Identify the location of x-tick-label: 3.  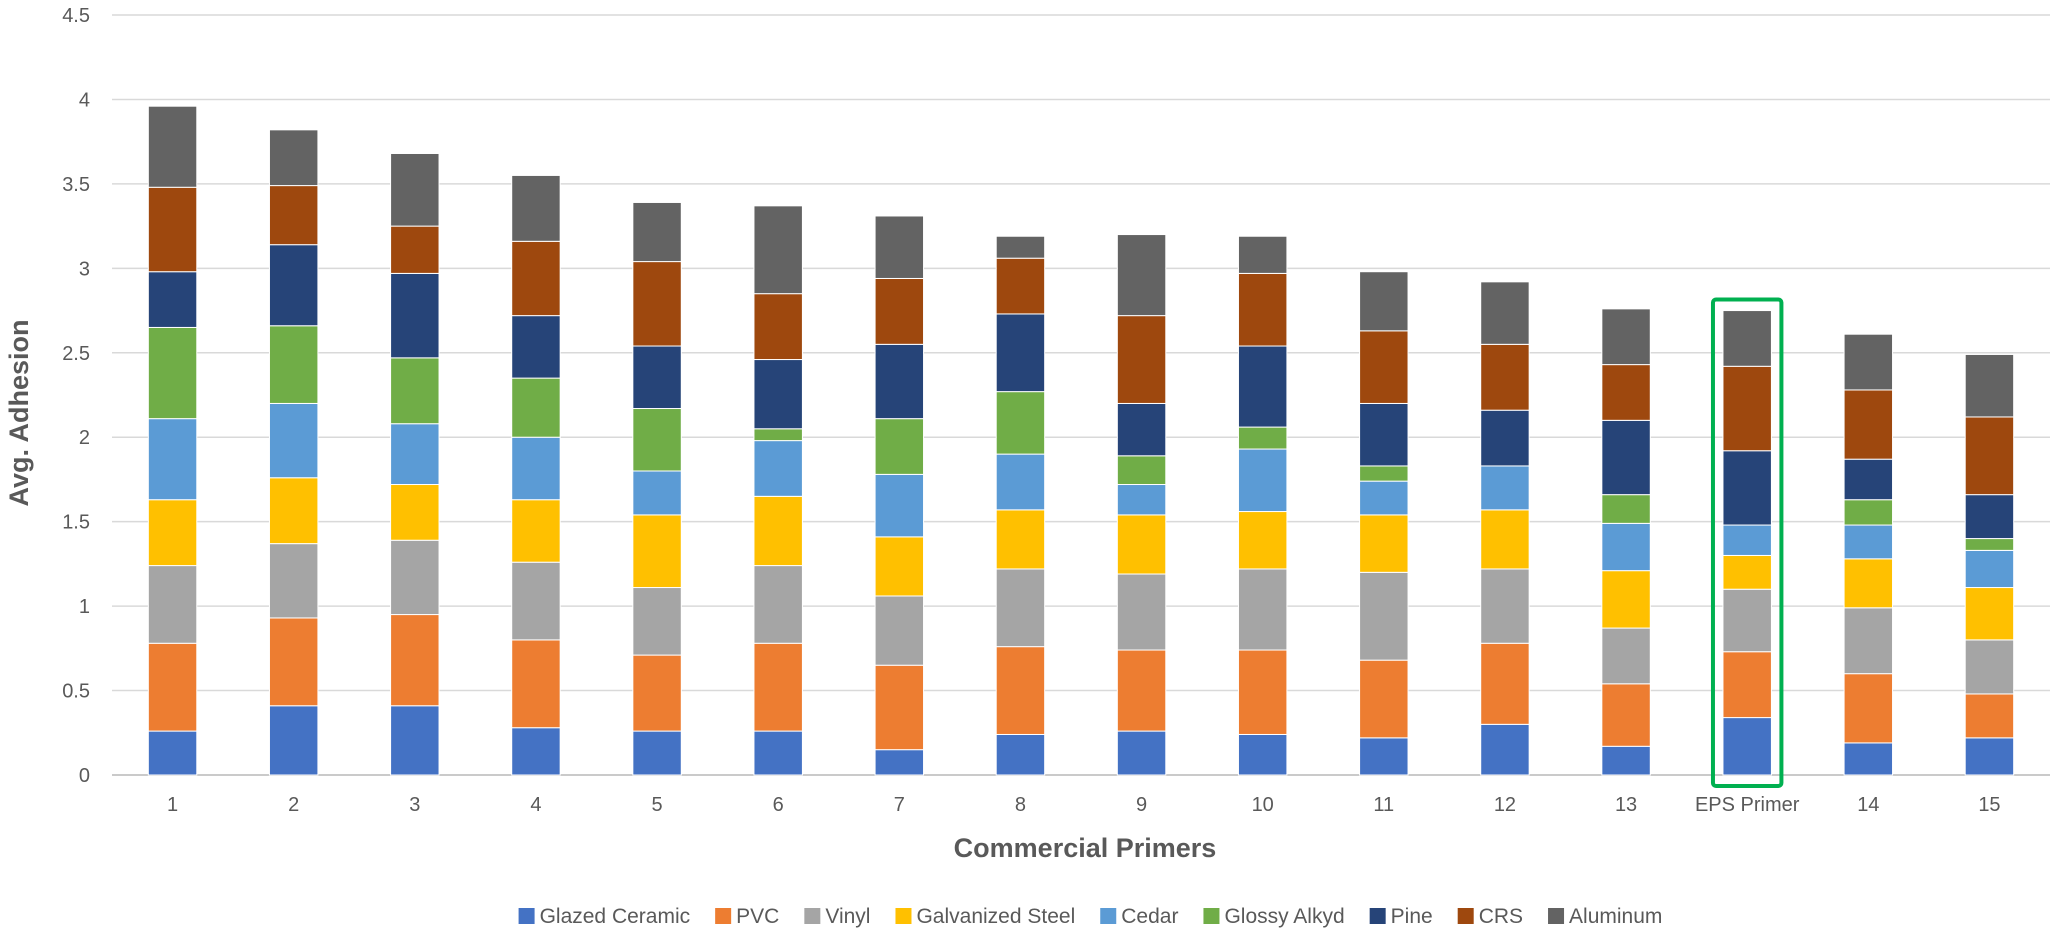
(414, 805).